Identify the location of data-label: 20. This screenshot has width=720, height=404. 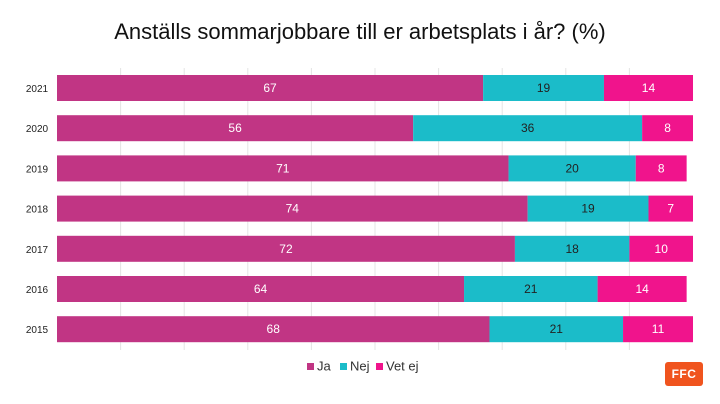
(572, 168).